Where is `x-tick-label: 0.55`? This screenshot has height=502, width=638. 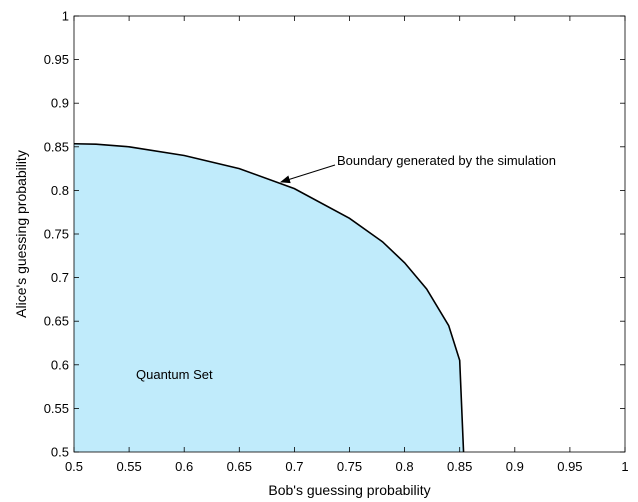
x-tick-label: 0.55 is located at coordinates (128, 466).